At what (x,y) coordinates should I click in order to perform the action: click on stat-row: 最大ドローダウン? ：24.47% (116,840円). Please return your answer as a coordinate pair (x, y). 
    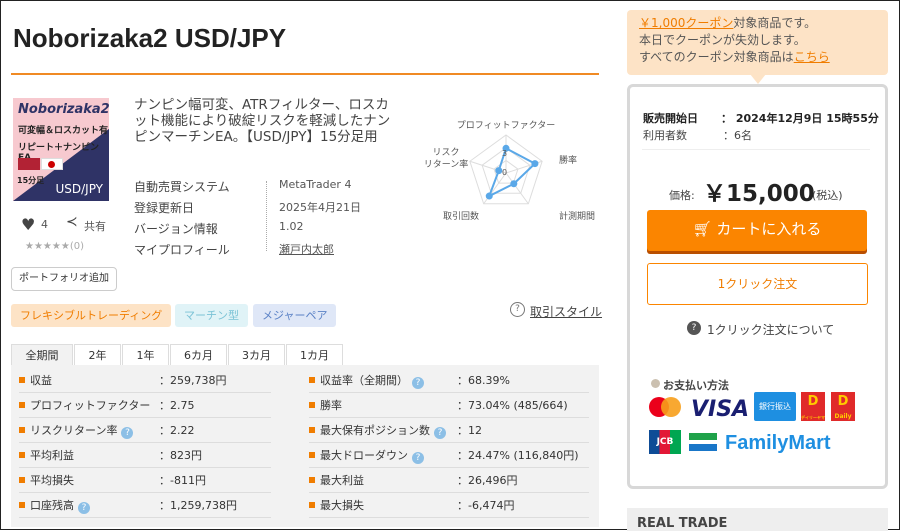
    Looking at the image, I should click on (449, 456).